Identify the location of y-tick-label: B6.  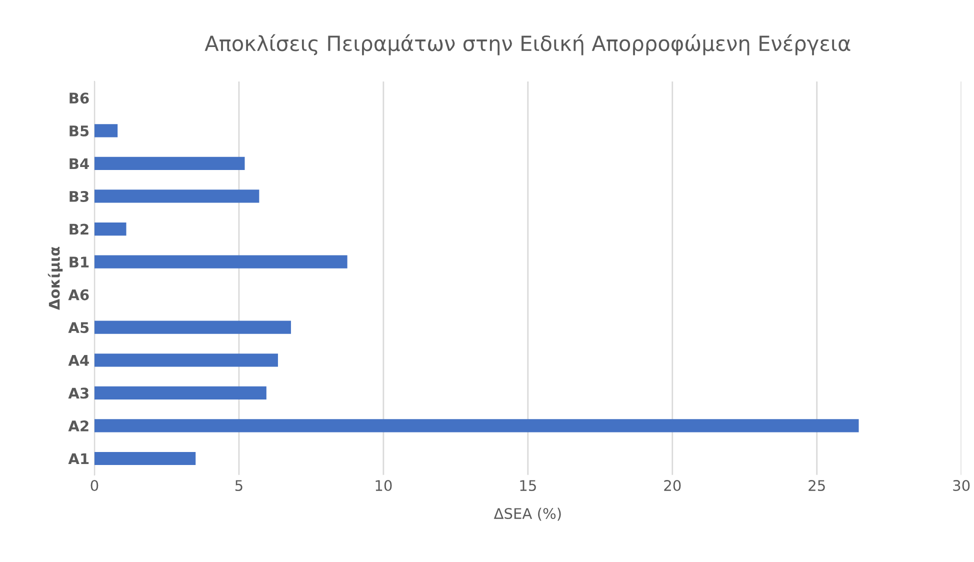
(79, 98).